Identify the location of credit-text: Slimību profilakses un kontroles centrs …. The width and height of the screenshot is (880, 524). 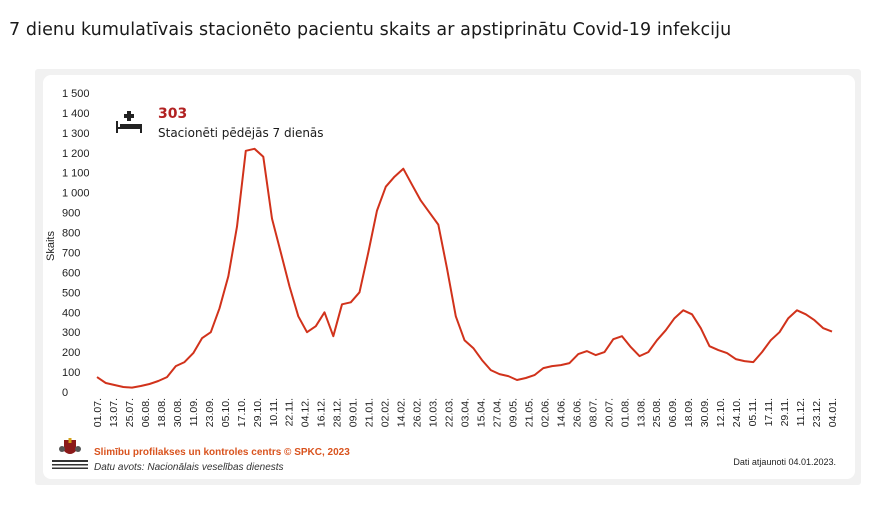
(222, 452).